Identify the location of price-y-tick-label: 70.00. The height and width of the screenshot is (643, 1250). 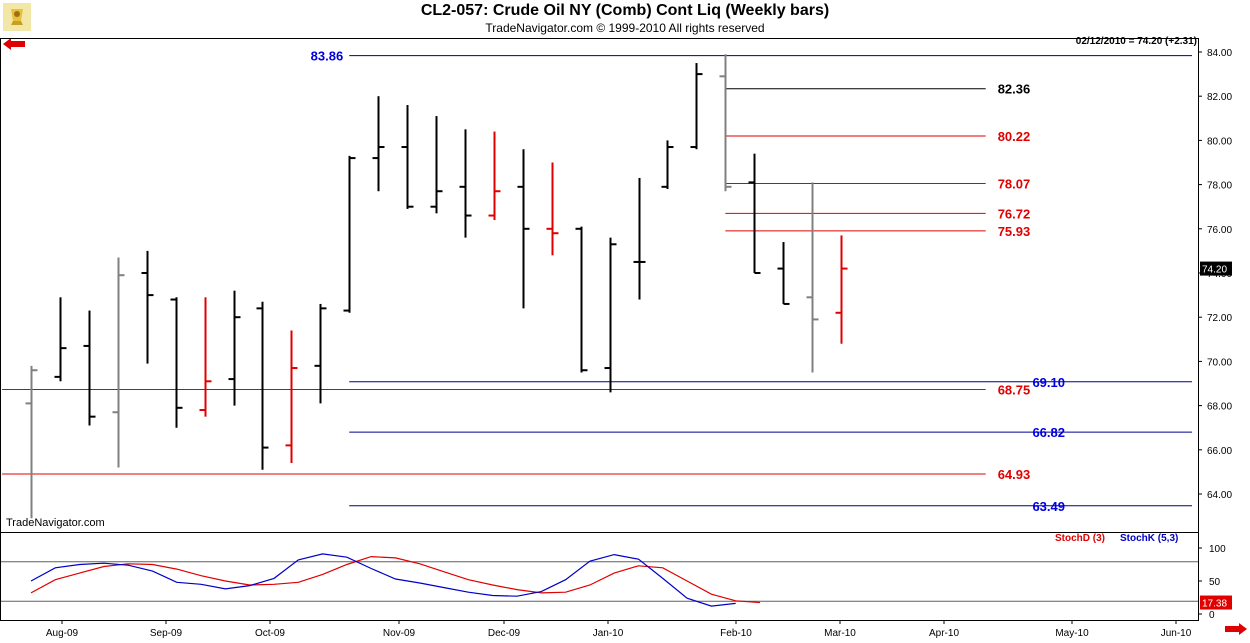
(1219, 362).